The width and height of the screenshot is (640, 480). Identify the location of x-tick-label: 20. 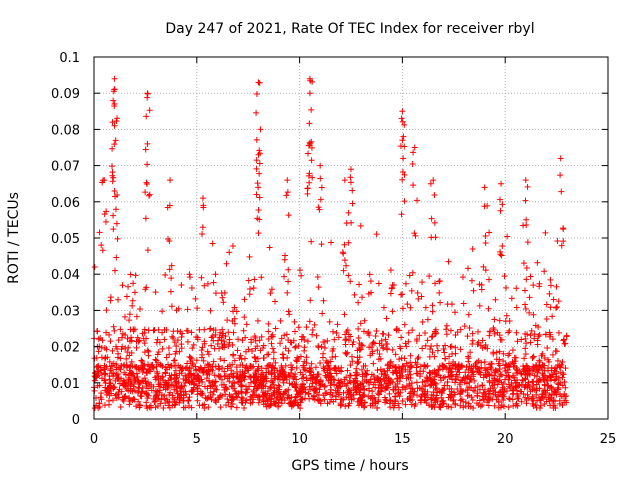
(505, 439).